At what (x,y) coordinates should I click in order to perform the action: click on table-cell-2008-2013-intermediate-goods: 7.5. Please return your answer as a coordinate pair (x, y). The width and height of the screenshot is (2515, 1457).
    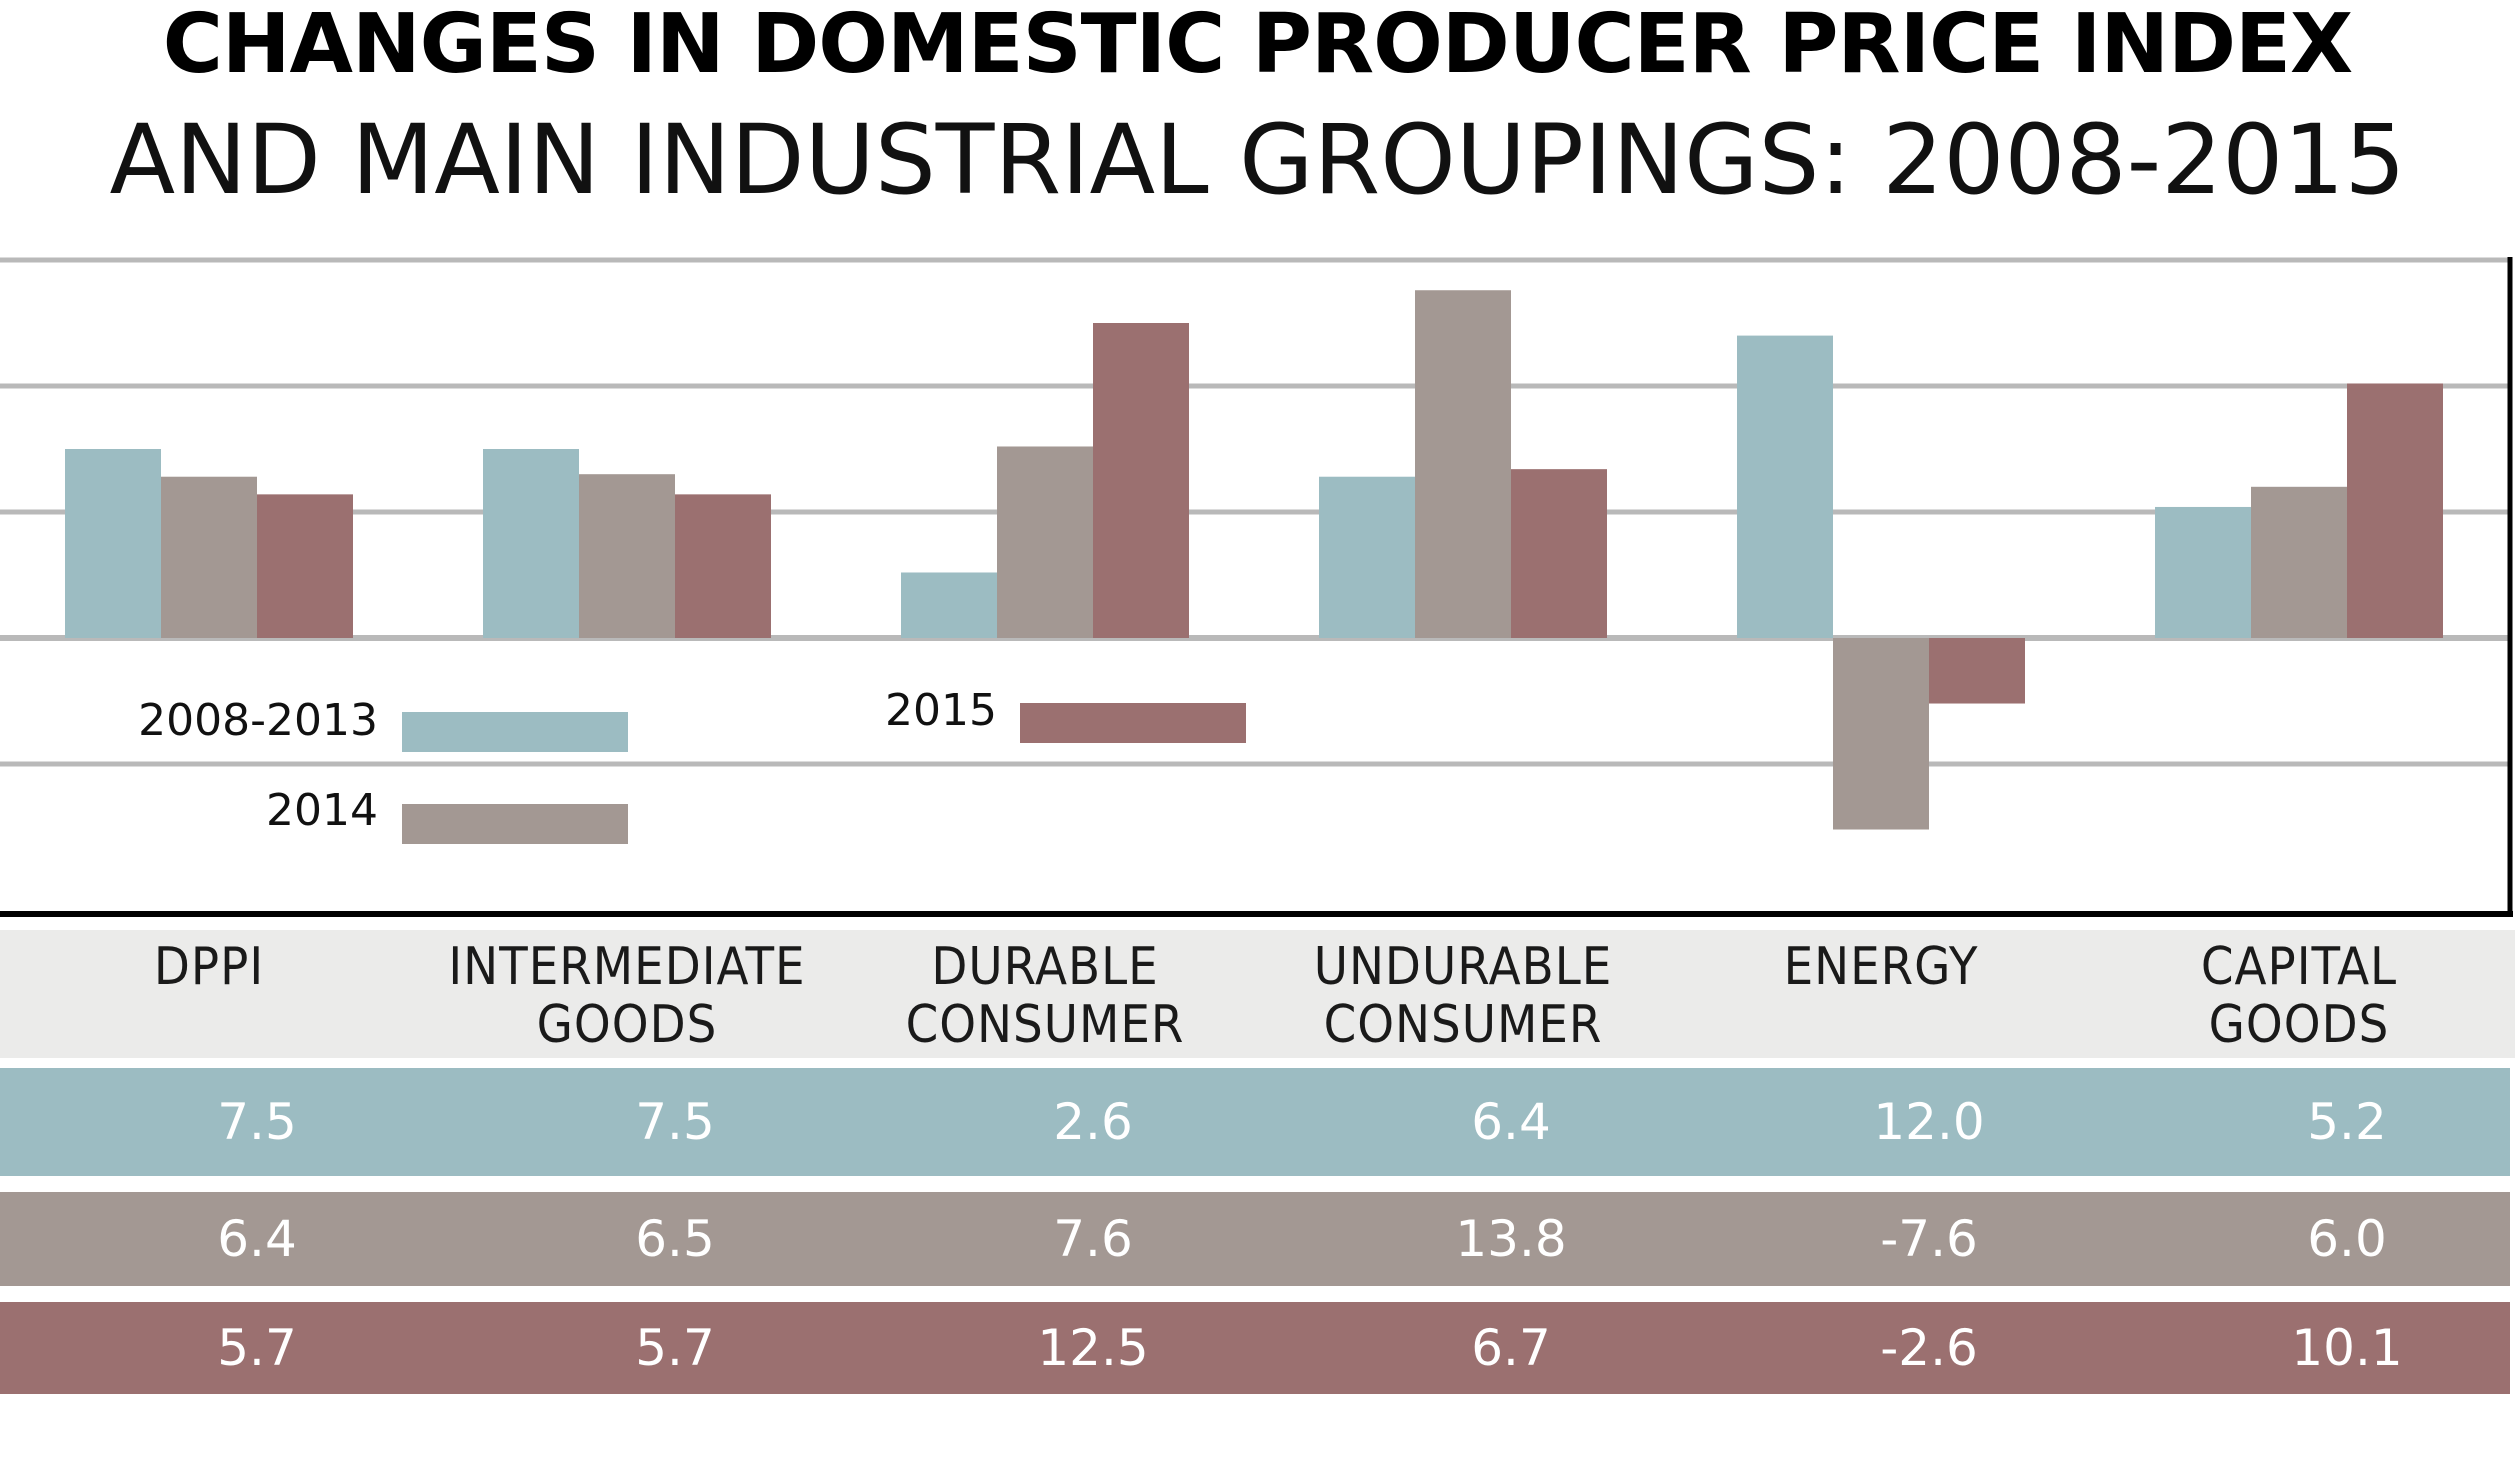
    Looking at the image, I should click on (675, 1122).